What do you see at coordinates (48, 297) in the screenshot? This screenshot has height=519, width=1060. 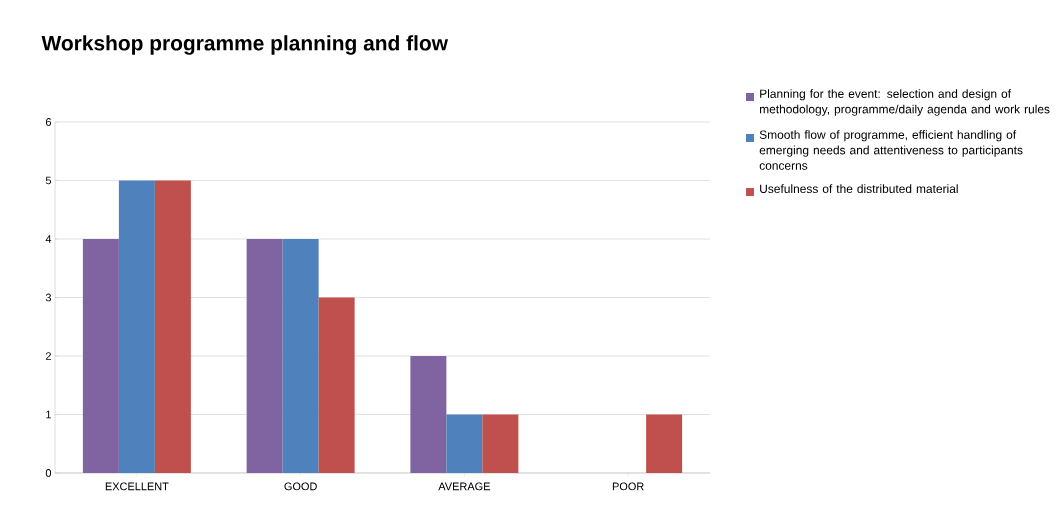 I see `y-tick-label: 3` at bounding box center [48, 297].